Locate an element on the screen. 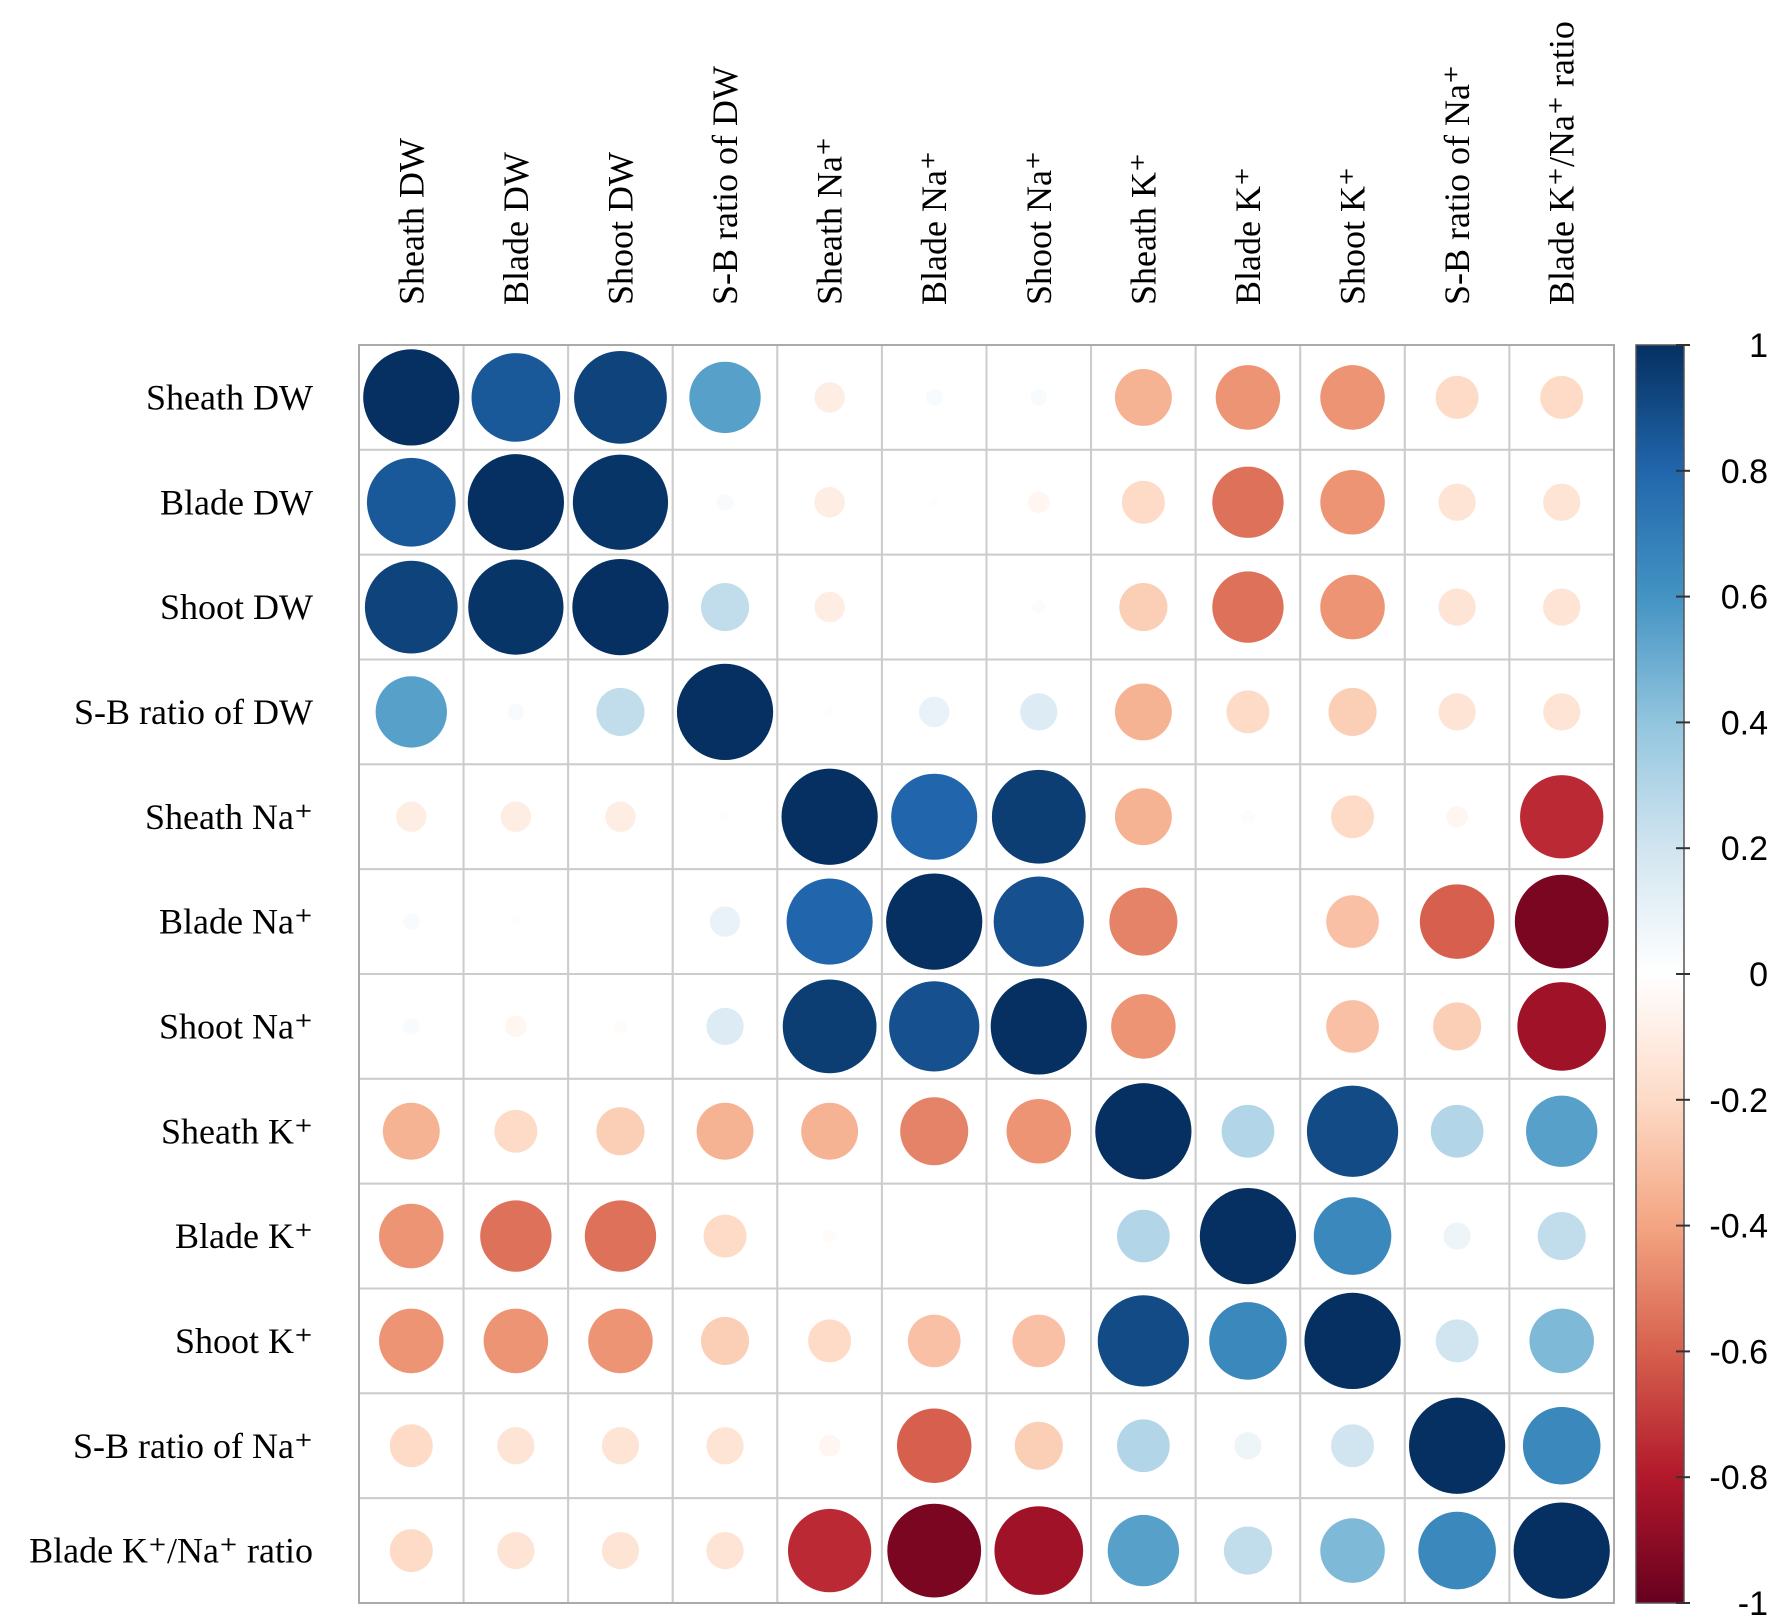  row-label: Blade K⁺/Na⁺ ratio is located at coordinates (171, 1551).